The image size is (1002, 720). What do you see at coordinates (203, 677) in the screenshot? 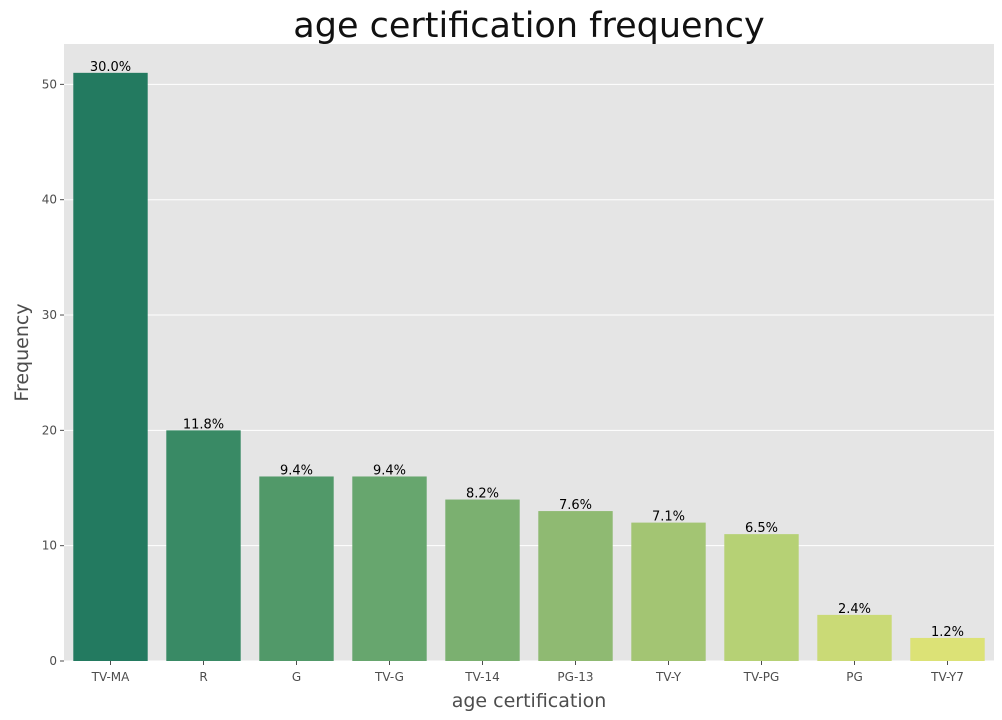
I see `x-tick-label: R` at bounding box center [203, 677].